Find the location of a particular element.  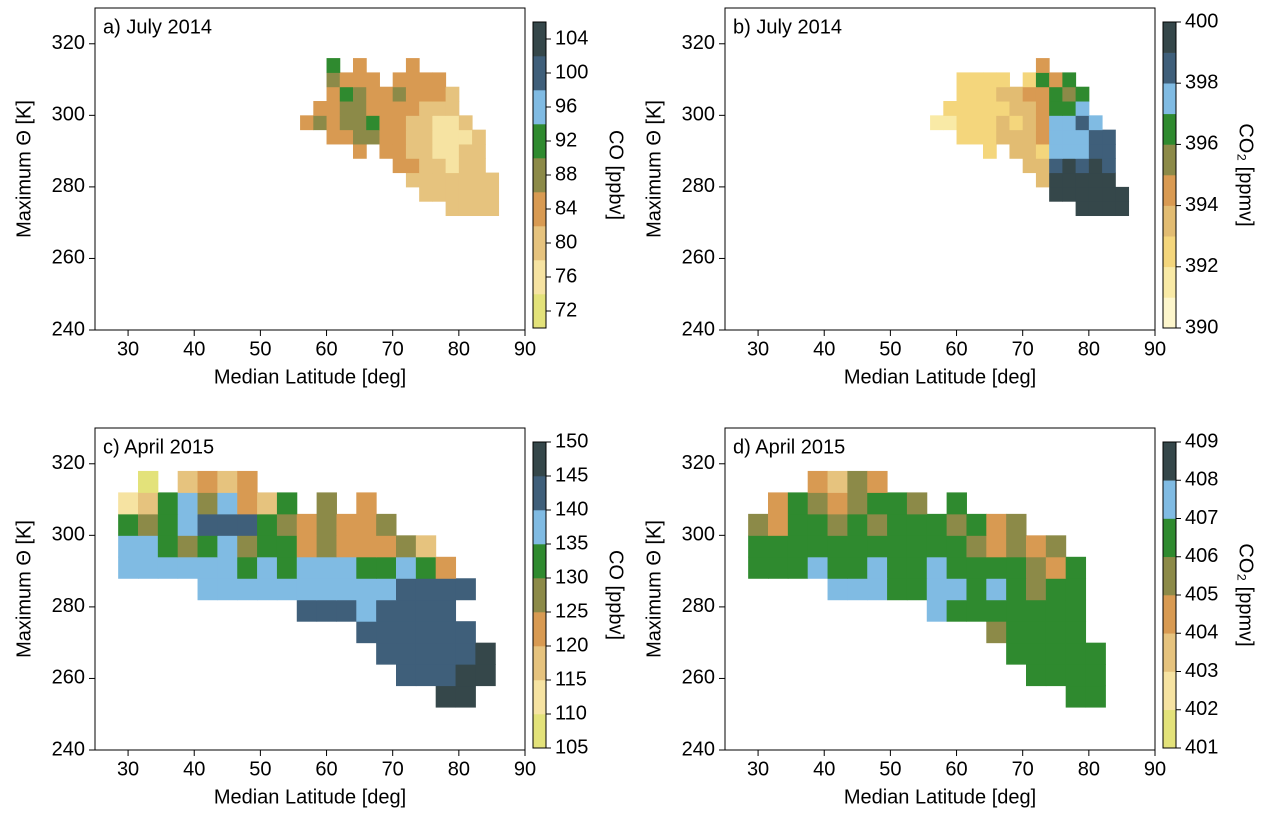

colorbar-tick-label: 72 is located at coordinates (566, 310).